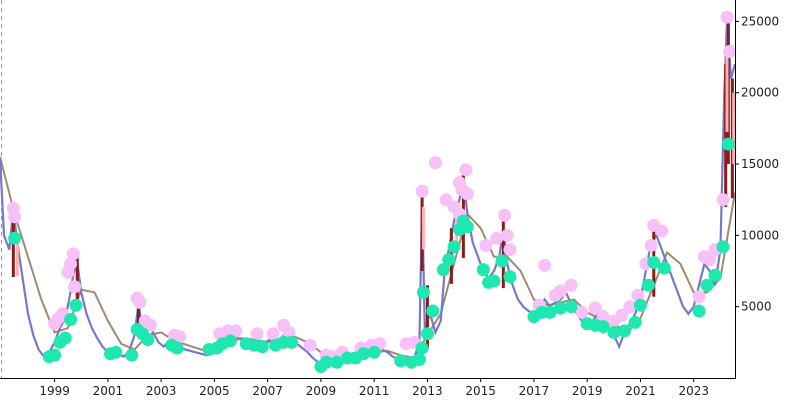 Image resolution: width=800 pixels, height=400 pixels. What do you see at coordinates (640, 391) in the screenshot?
I see `x-tick-label: 2021` at bounding box center [640, 391].